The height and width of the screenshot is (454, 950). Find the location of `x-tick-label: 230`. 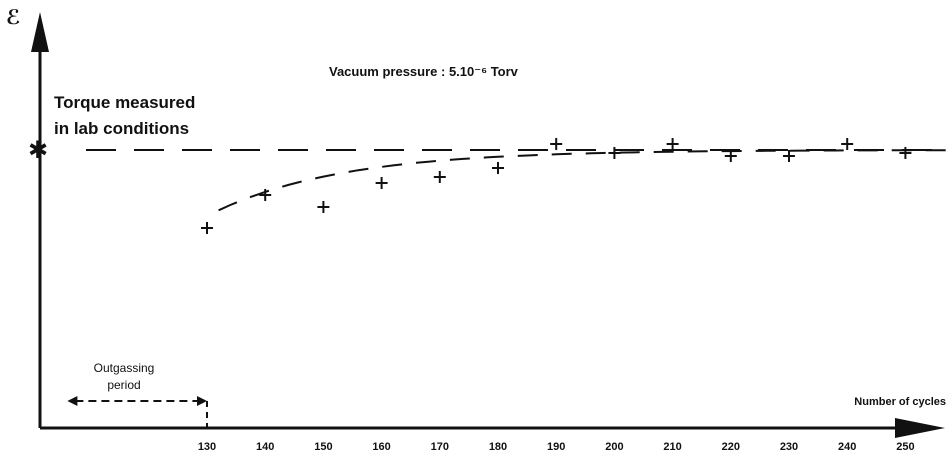

x-tick-label: 230 is located at coordinates (789, 447).